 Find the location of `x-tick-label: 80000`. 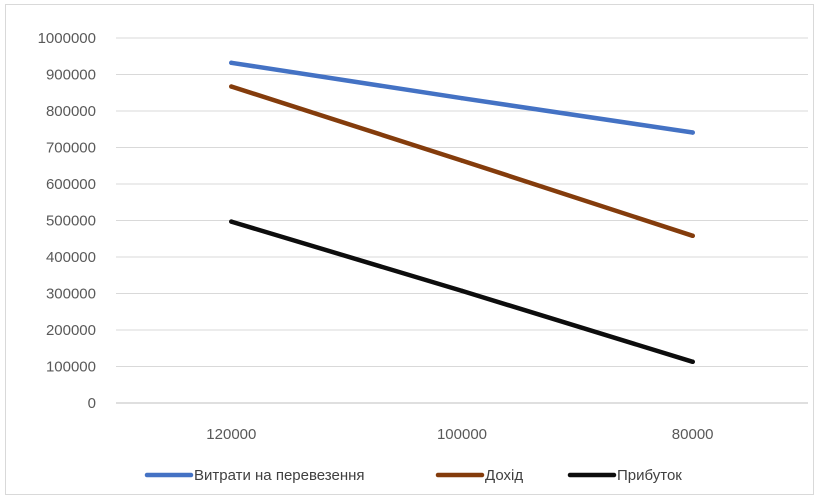

x-tick-label: 80000 is located at coordinates (693, 434).